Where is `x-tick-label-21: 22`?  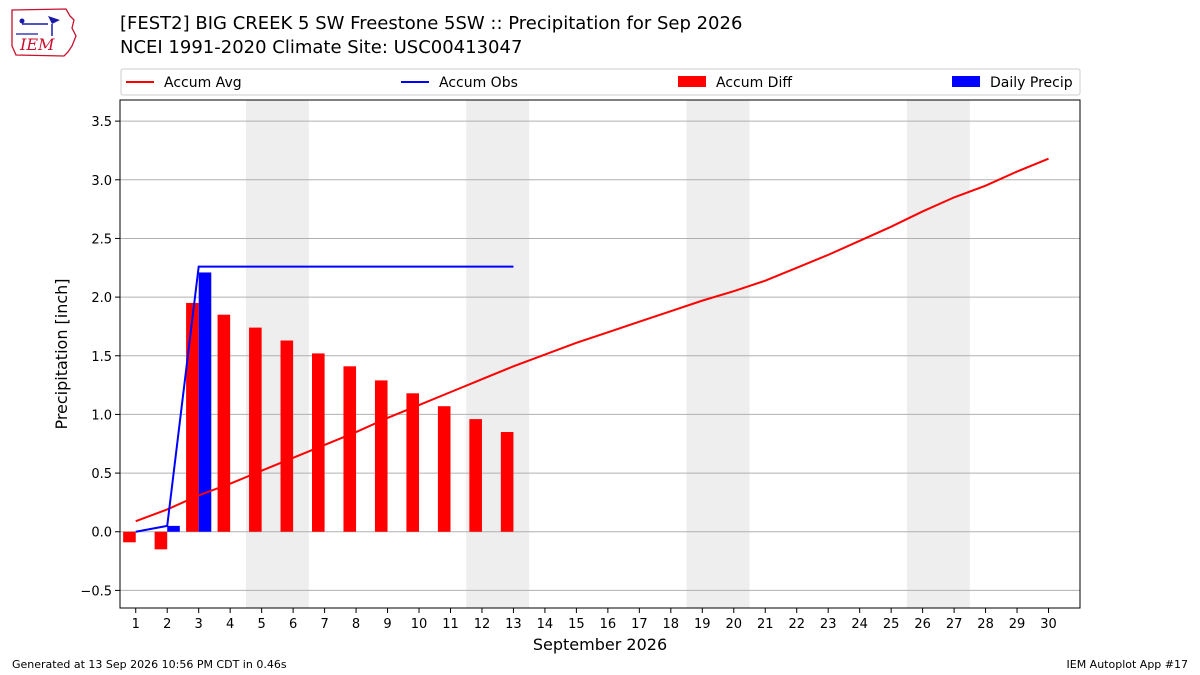 x-tick-label-21: 22 is located at coordinates (796, 624).